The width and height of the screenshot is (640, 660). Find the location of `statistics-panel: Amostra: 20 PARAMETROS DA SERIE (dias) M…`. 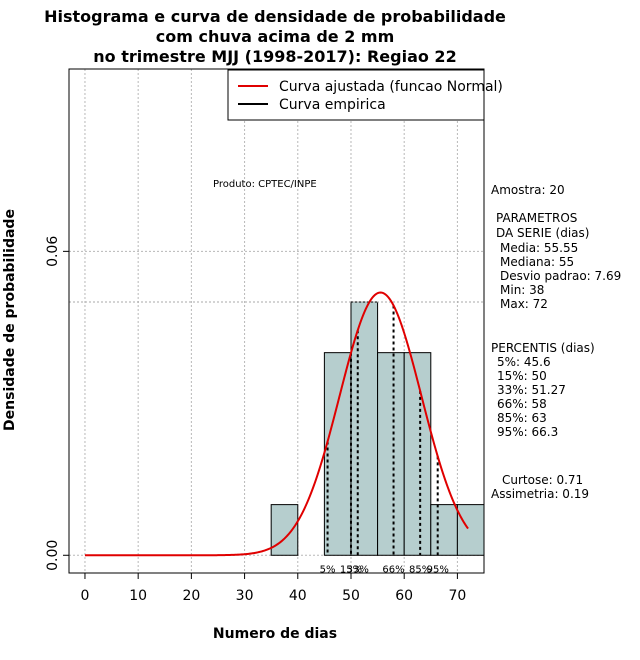

statistics-panel: Amostra: 20 PARAMETROS DA SERIE (dias) M… is located at coordinates (556, 342).